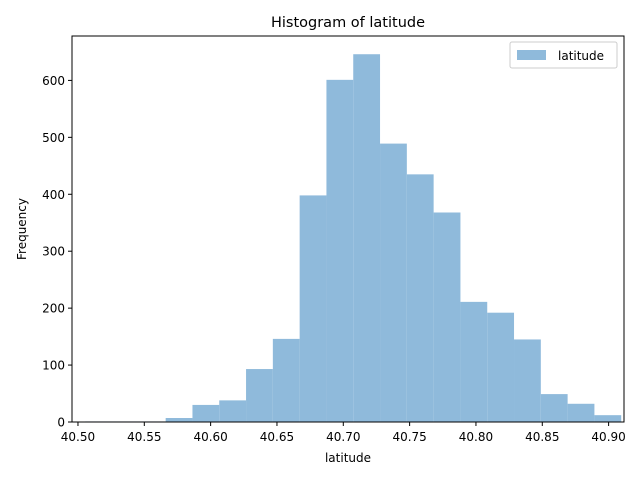  I want to click on x-tick-label: 40.55, so click(144, 437).